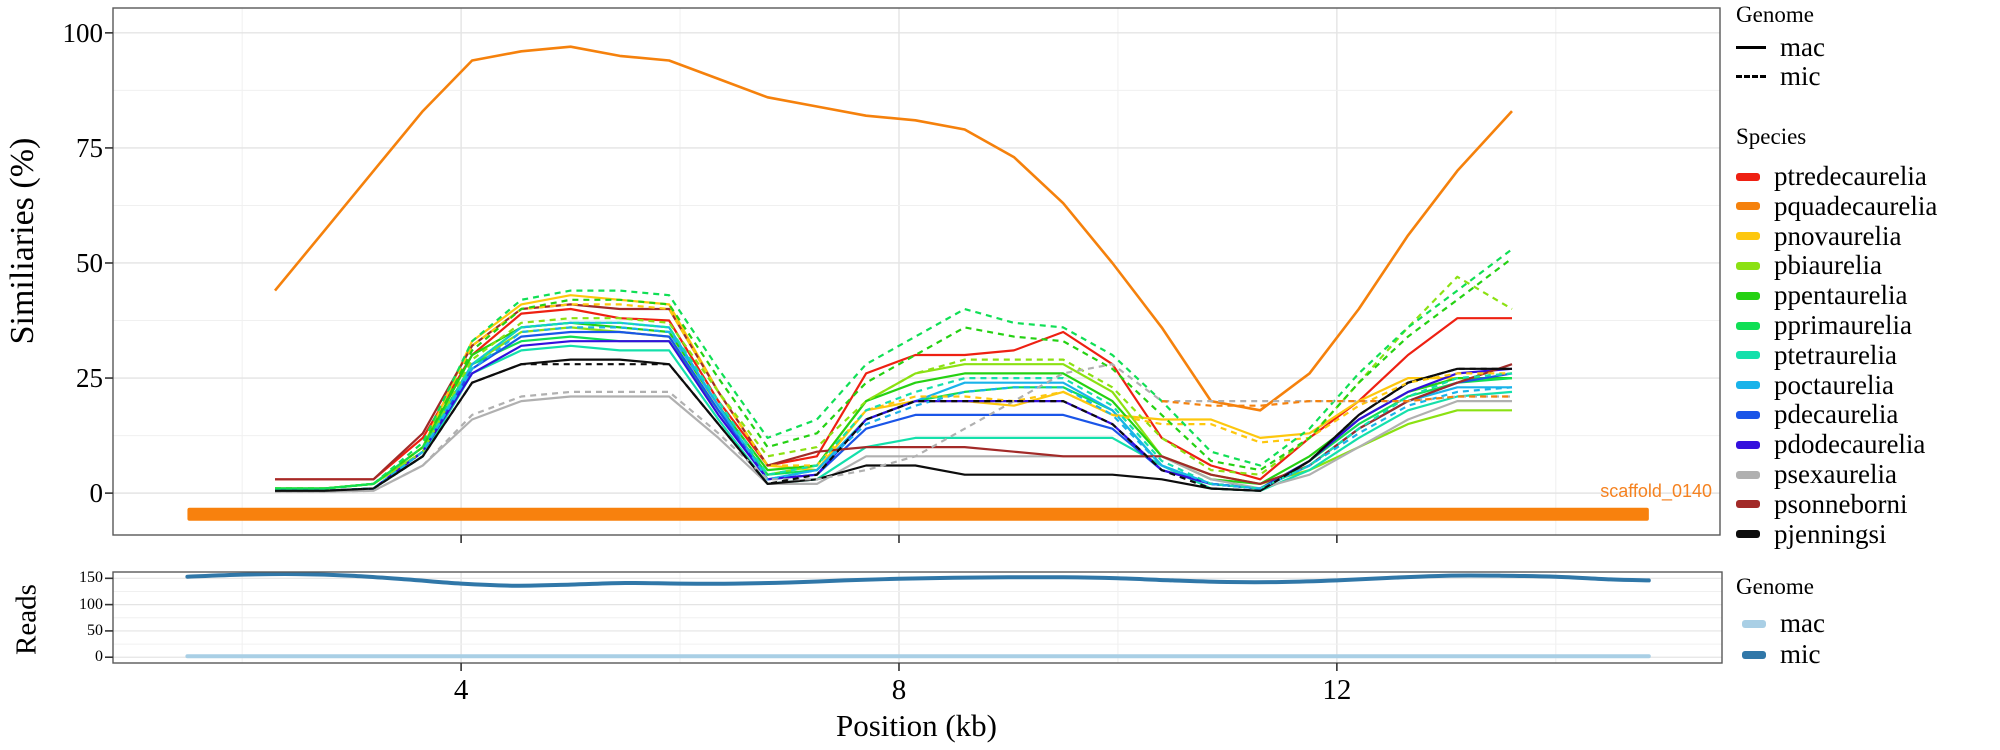  What do you see at coordinates (89, 378) in the screenshot?
I see `main-y-tick-label: 25` at bounding box center [89, 378].